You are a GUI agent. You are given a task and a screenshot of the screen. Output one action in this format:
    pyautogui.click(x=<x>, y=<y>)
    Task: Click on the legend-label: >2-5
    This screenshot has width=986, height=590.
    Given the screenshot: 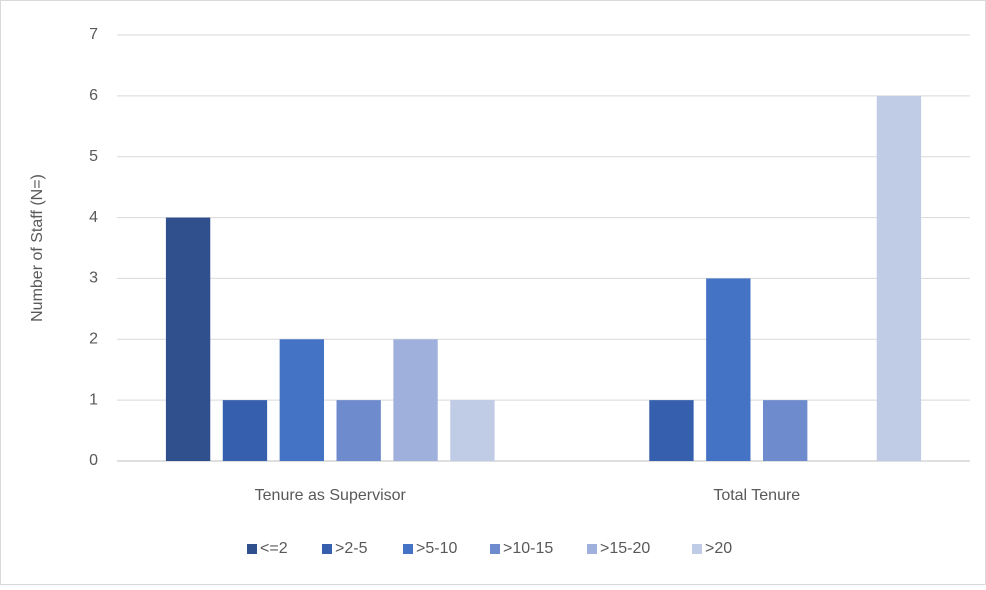 What is the action you would take?
    pyautogui.click(x=351, y=548)
    